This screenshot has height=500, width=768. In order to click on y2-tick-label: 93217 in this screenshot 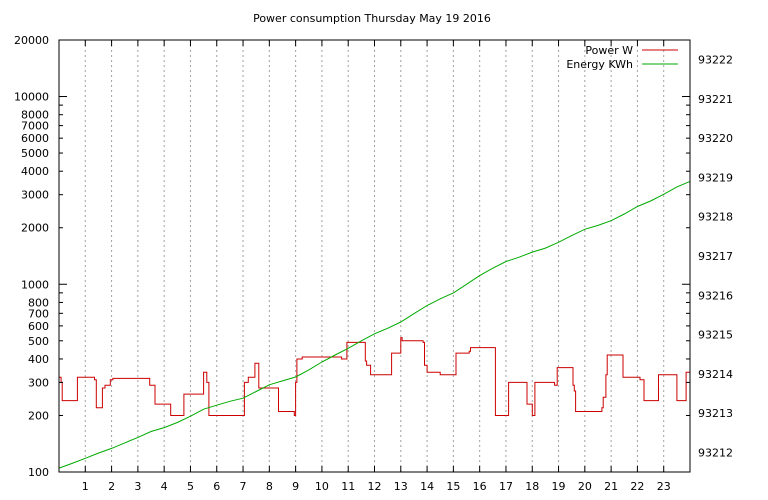, I will do `click(715, 256)`.